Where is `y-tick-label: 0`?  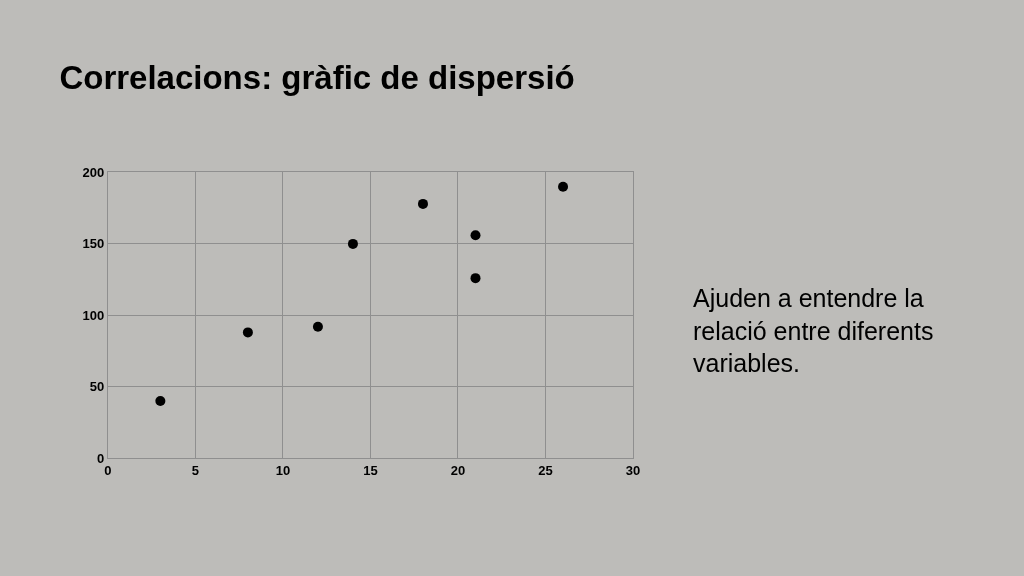
y-tick-label: 0 is located at coordinates (101, 458).